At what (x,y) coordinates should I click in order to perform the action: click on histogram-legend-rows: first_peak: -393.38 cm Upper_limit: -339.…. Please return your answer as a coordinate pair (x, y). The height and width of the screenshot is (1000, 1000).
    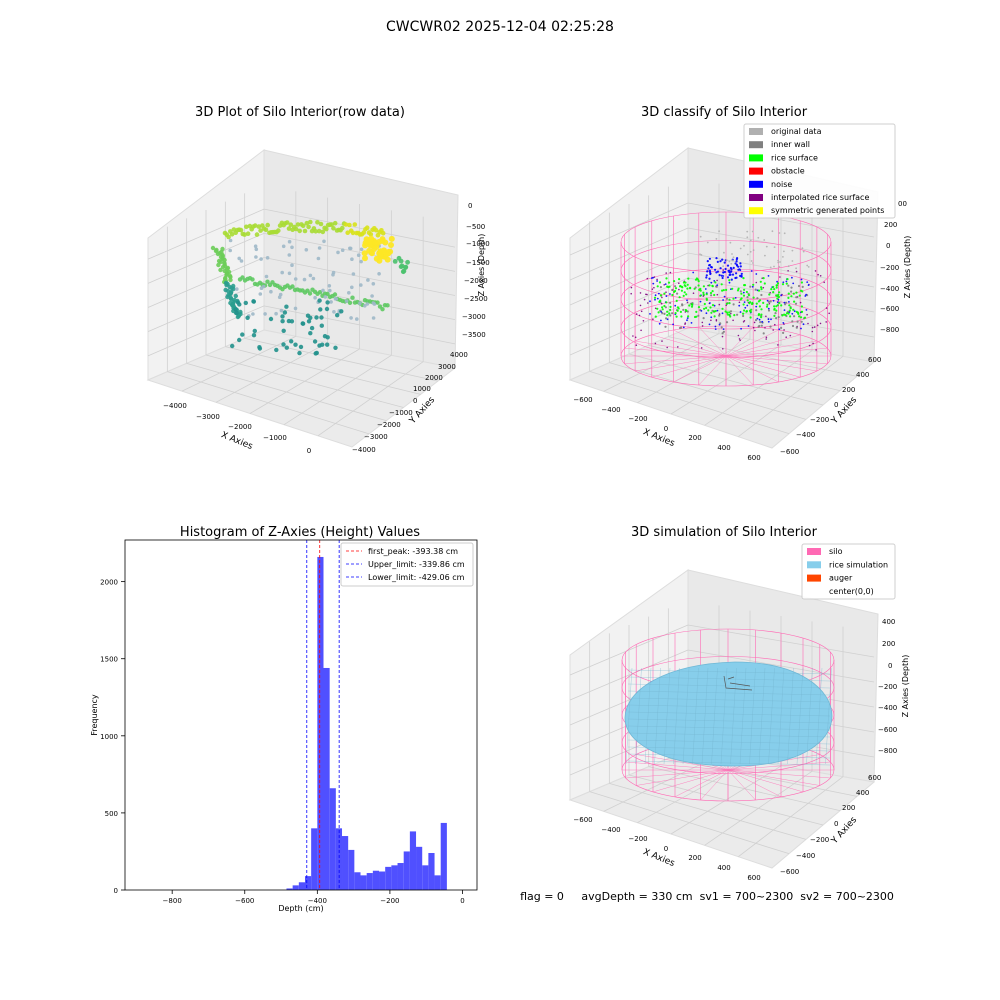
    Looking at the image, I should click on (405, 564).